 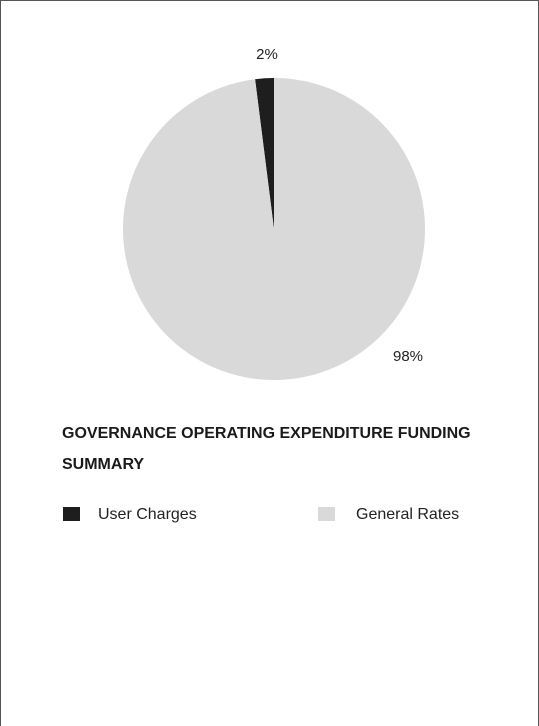 What do you see at coordinates (147, 514) in the screenshot?
I see `legend-label: User Charges` at bounding box center [147, 514].